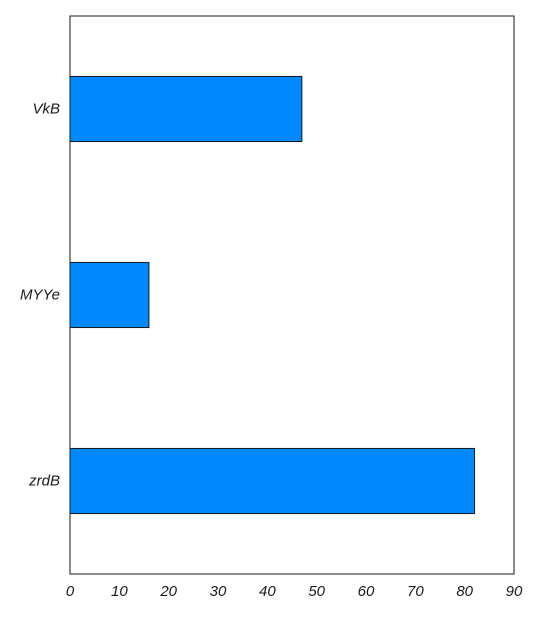  I want to click on x-tick-label-20: 20, so click(168, 591).